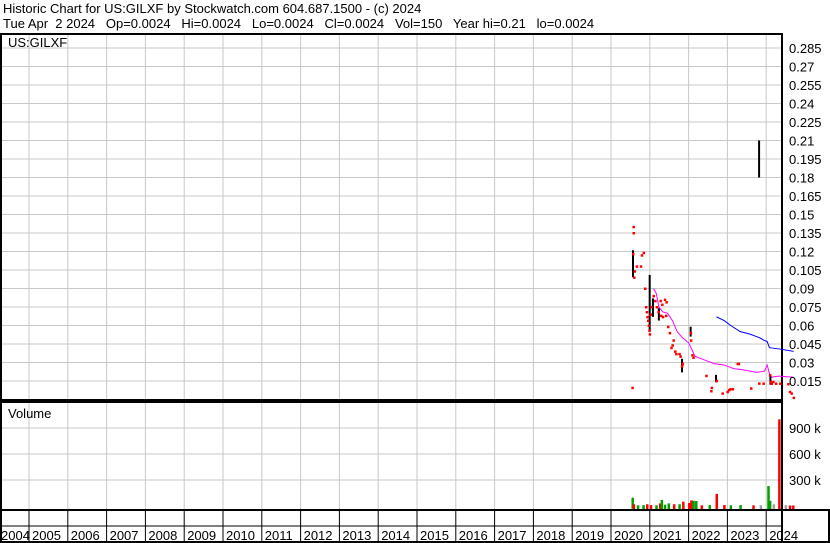  What do you see at coordinates (801, 178) in the screenshot?
I see `price-tick-label: 0.18` at bounding box center [801, 178].